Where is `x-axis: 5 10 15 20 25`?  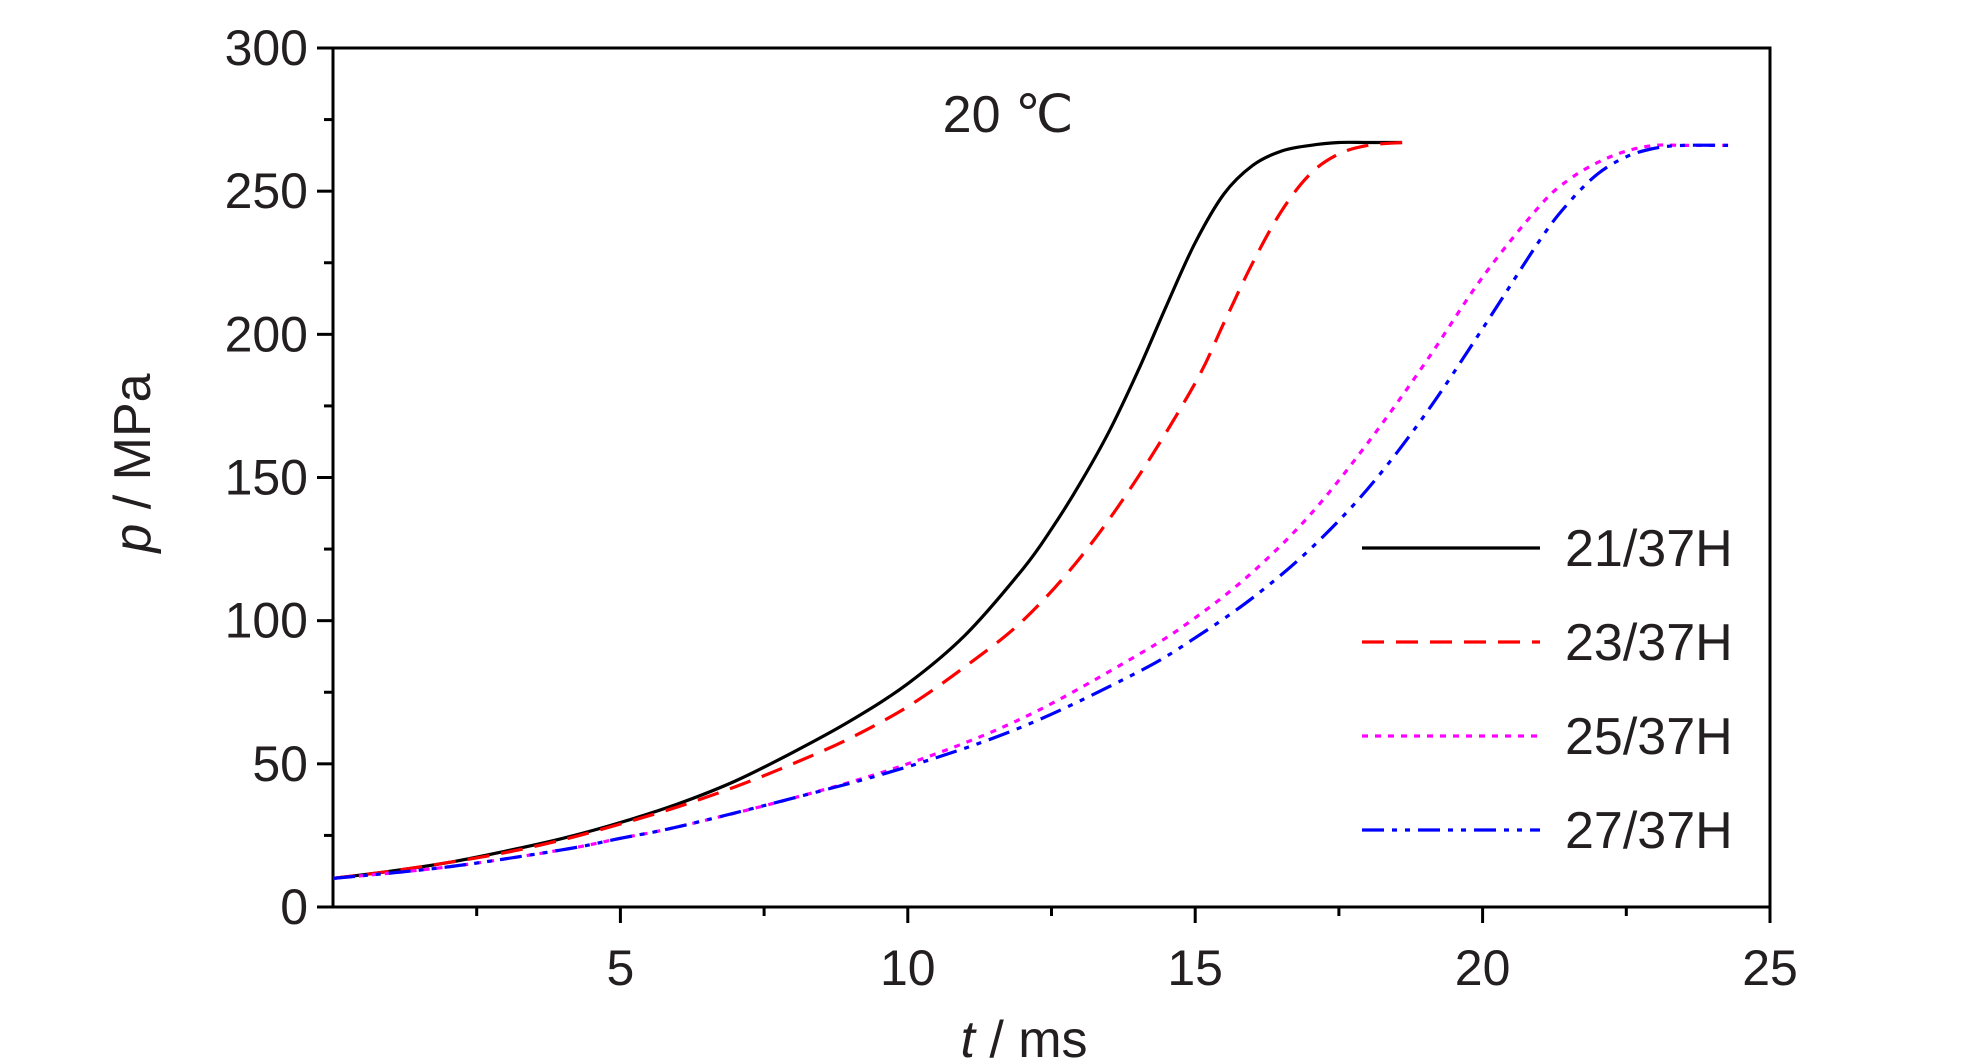 x-axis: 5 10 15 20 25 is located at coordinates (1136, 951).